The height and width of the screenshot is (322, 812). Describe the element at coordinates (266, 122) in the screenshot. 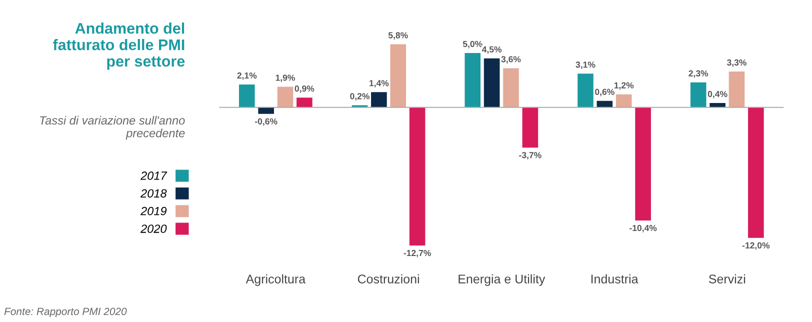

I see `data-label: -0,6%` at that location.